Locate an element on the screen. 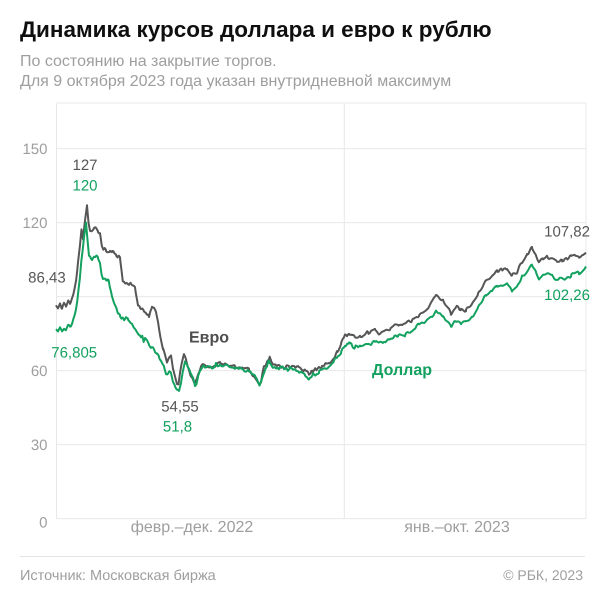 The width and height of the screenshot is (604, 600). svg-text: © РБК, 2023 is located at coordinates (543, 575).